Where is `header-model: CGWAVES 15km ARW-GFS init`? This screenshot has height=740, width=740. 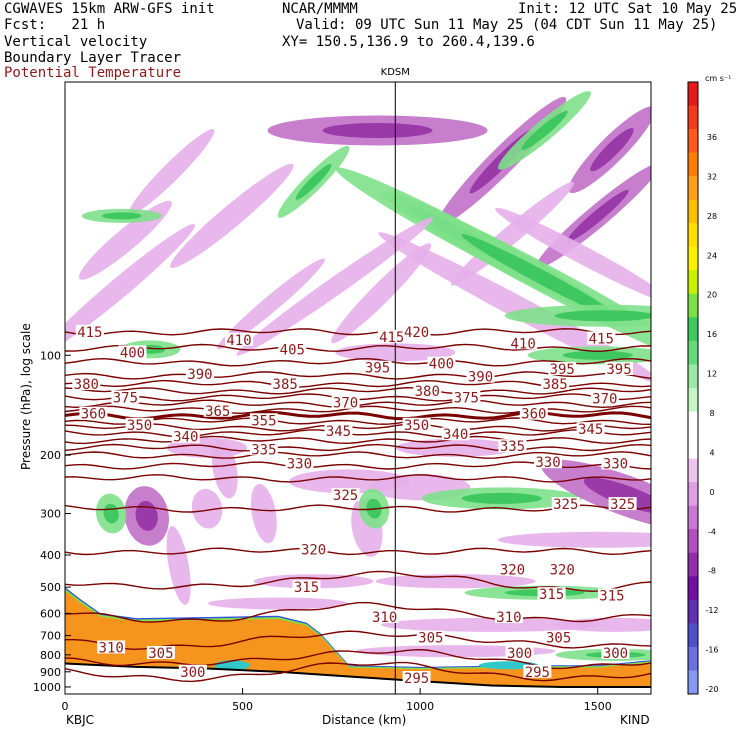 header-model: CGWAVES 15km ARW-GFS init is located at coordinates (109, 9).